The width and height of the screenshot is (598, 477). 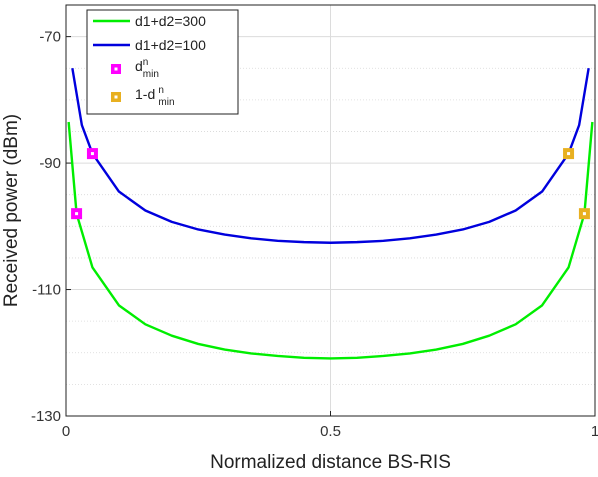 What do you see at coordinates (162, 62) in the screenshot?
I see `legend: d1+d2=300 d1+d2=100 dn min 1-d n min` at bounding box center [162, 62].